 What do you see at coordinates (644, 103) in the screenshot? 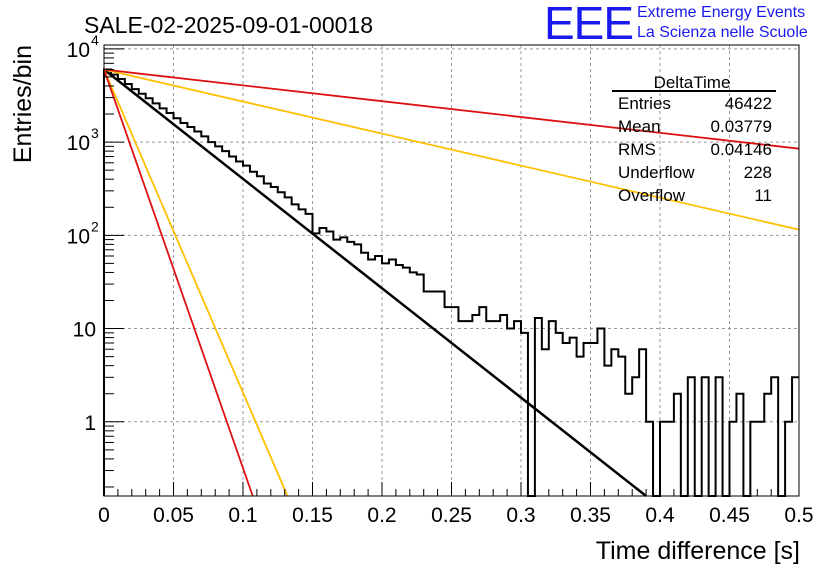
I see `stats-row-label: Entries` at bounding box center [644, 103].